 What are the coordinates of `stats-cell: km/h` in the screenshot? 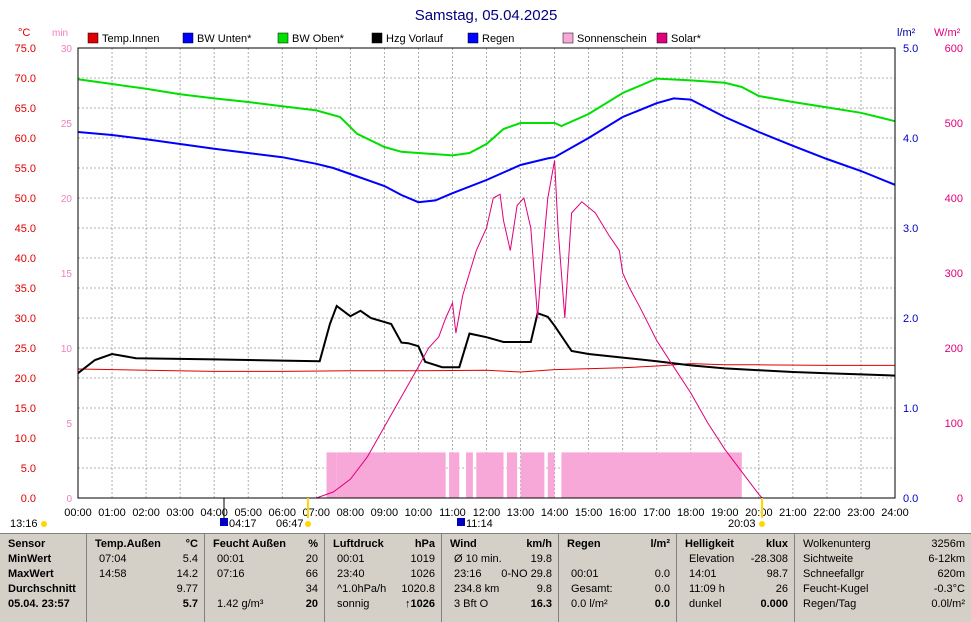 It's located at (539, 544).